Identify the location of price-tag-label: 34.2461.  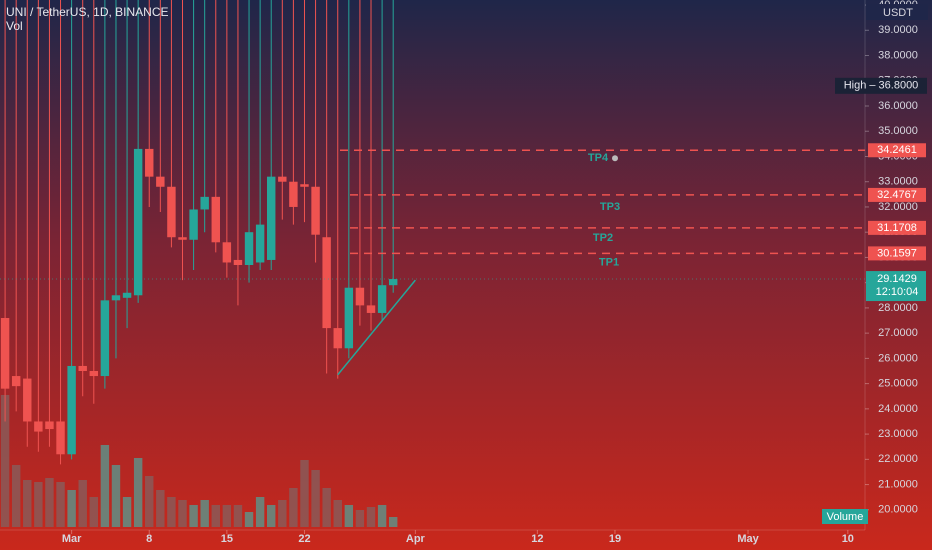
(897, 150).